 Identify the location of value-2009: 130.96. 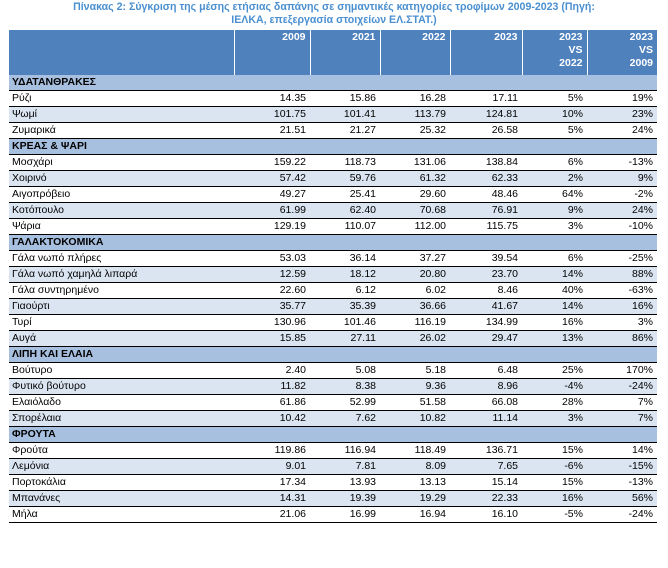
(272, 322).